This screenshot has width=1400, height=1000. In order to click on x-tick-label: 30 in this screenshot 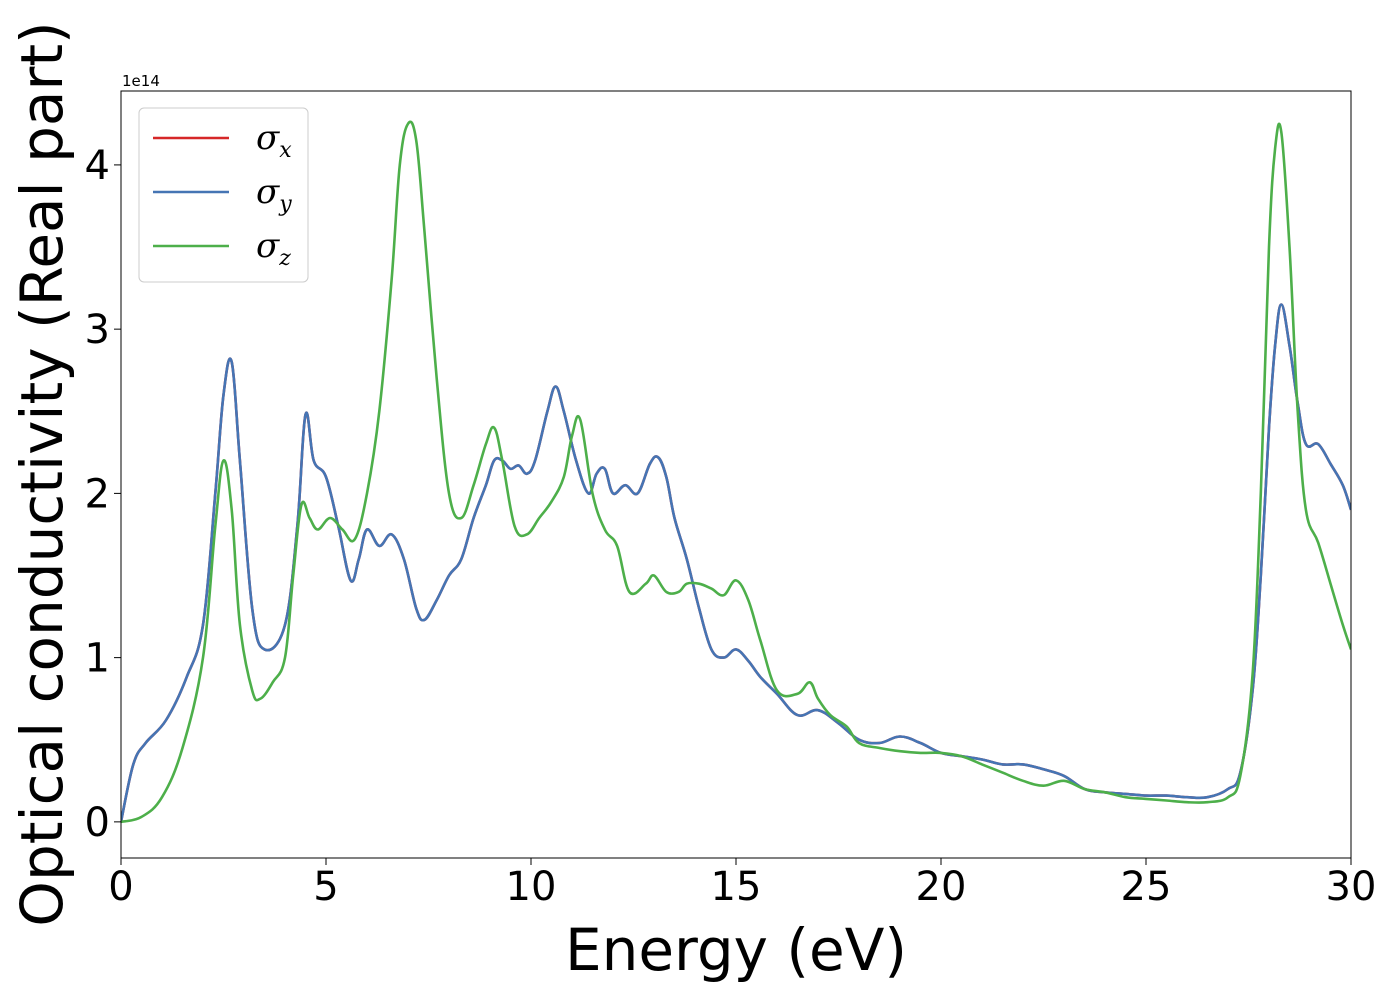, I will do `click(1351, 887)`.